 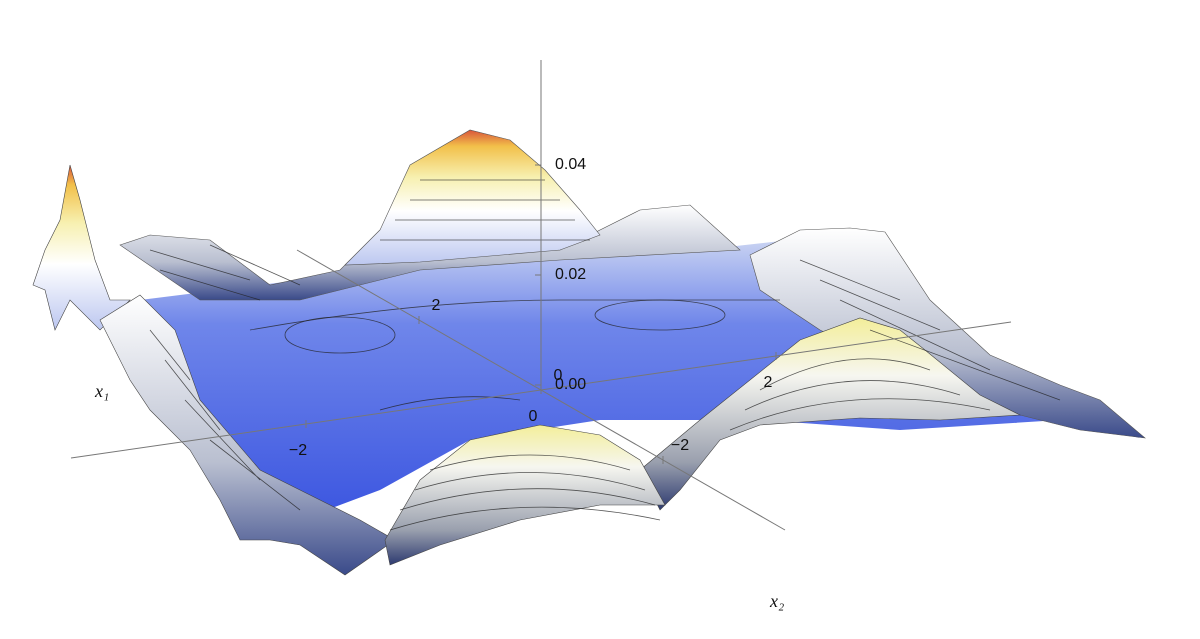 I want to click on surface-hump, so click(x=525, y=495).